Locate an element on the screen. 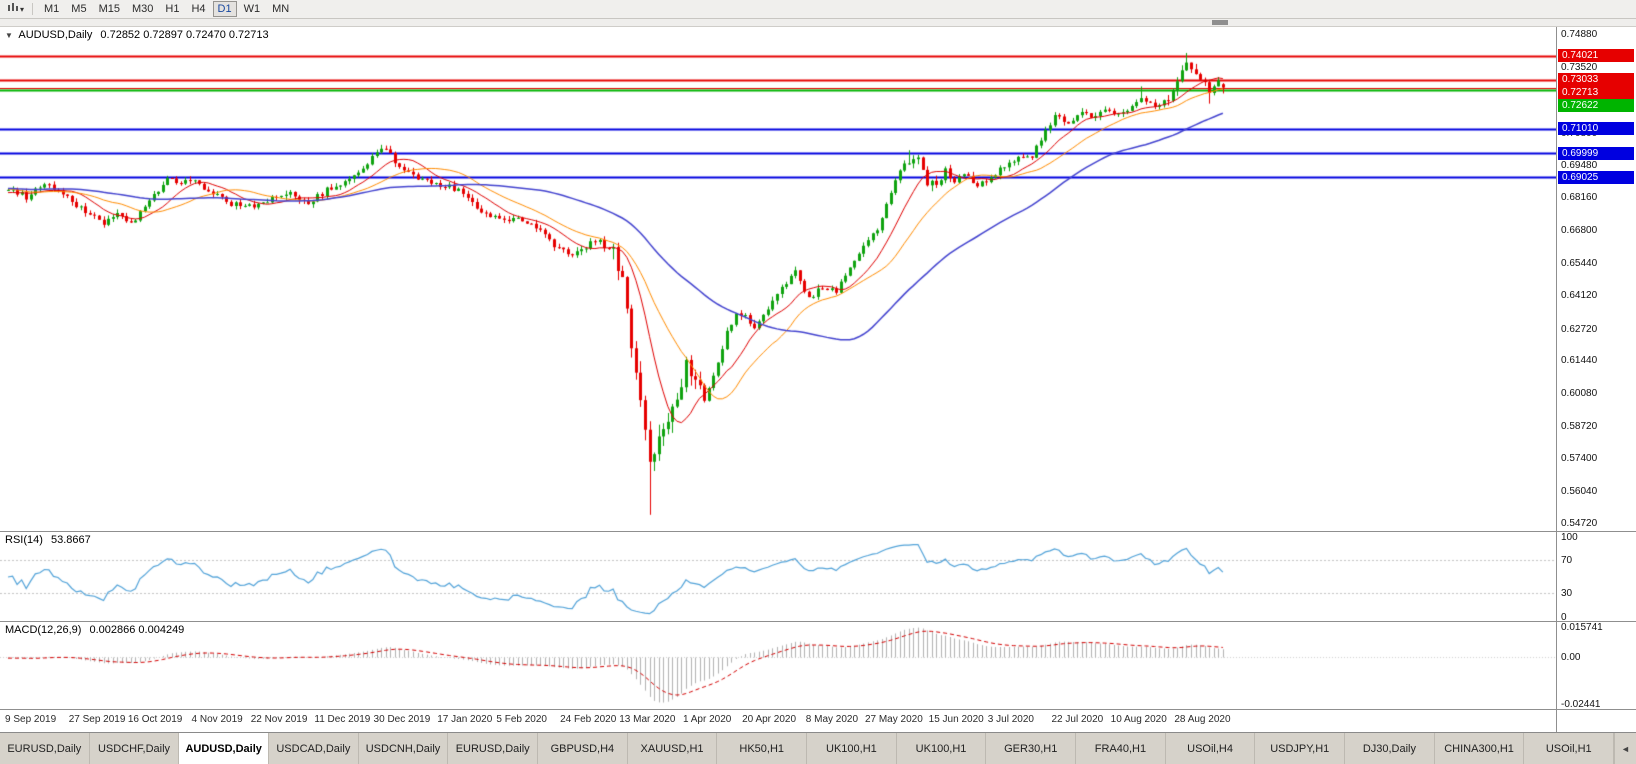 Image resolution: width=1636 pixels, height=764 pixels. timeframe-toolbar: ▾ M1 M5 M15 M30 H1 H4 D1 W1 MN is located at coordinates (818, 9).